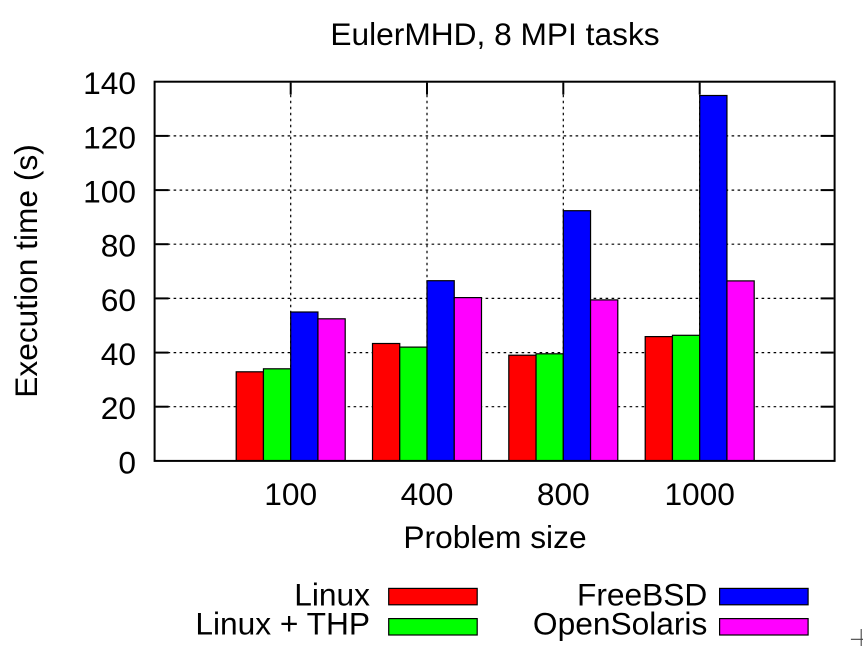 The width and height of the screenshot is (863, 646). Describe the element at coordinates (109, 83) in the screenshot. I see `svg-text: 140` at that location.